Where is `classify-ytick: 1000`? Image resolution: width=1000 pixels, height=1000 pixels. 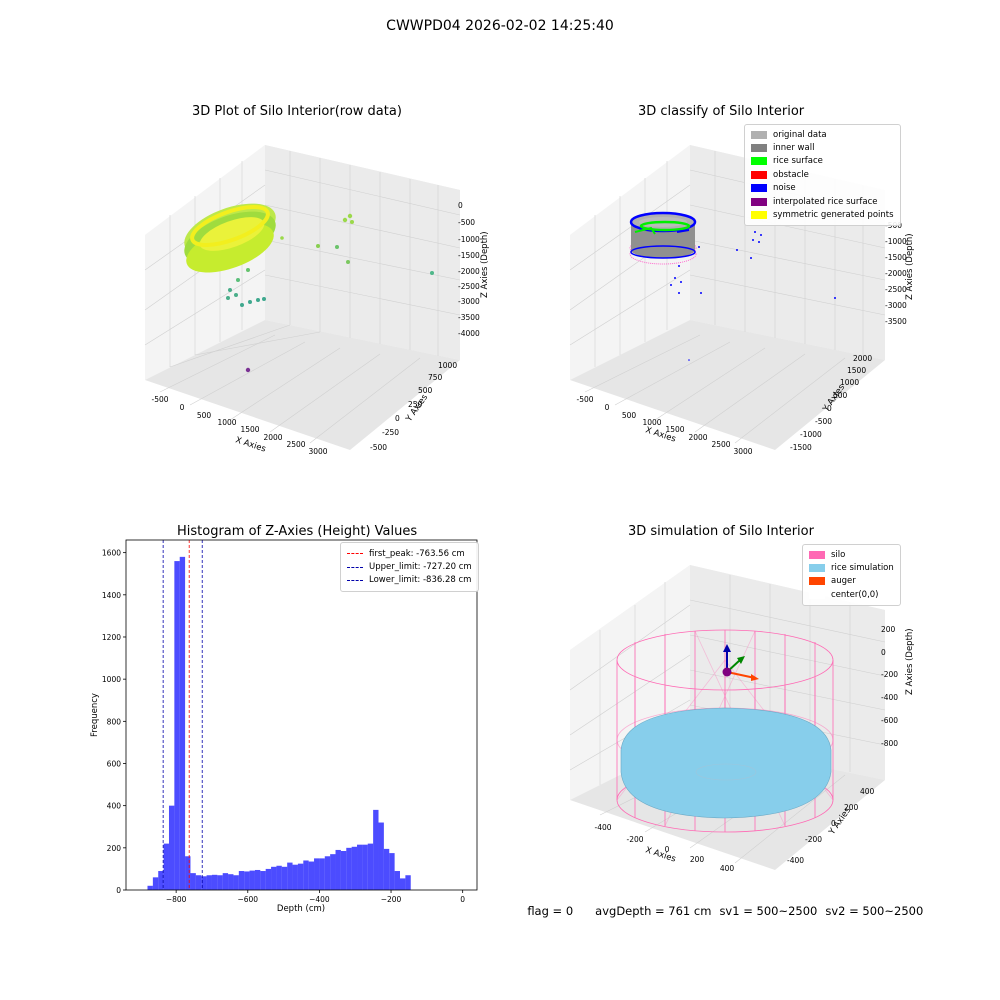 classify-ytick: 1000 is located at coordinates (849, 382).